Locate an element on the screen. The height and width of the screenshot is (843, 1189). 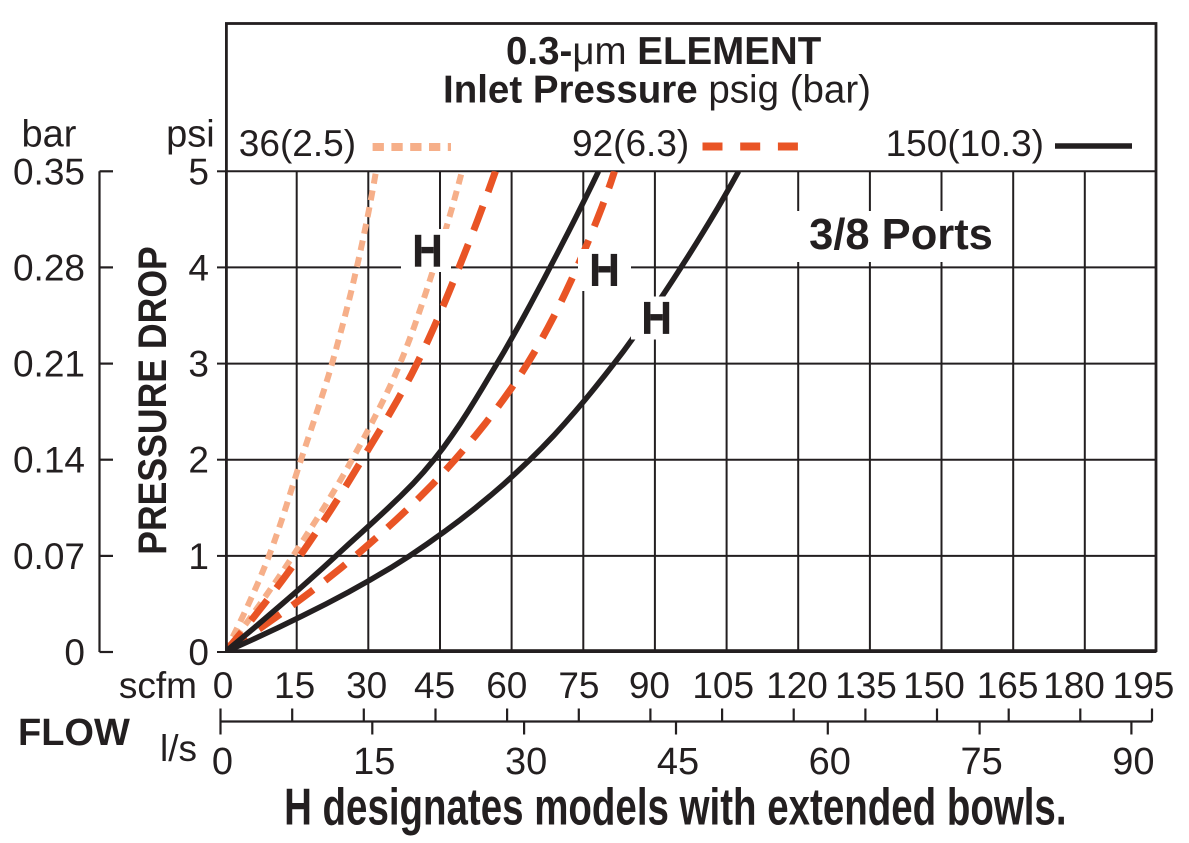
svg-text: 36(2.5) is located at coordinates (297, 143).